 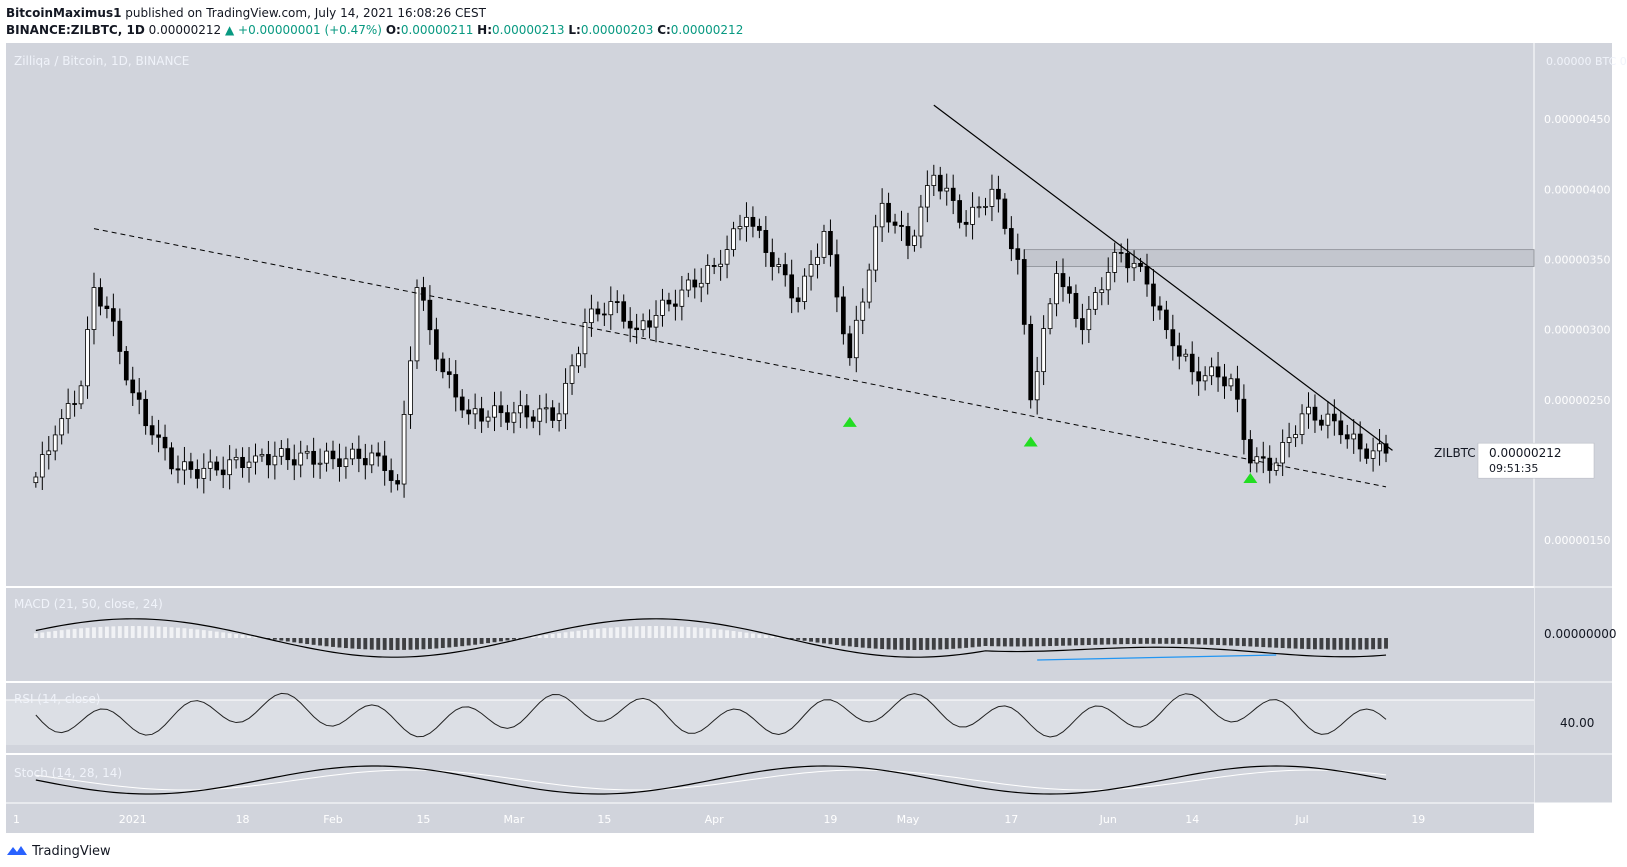 I want to click on price-axis, so click(x=1573, y=423).